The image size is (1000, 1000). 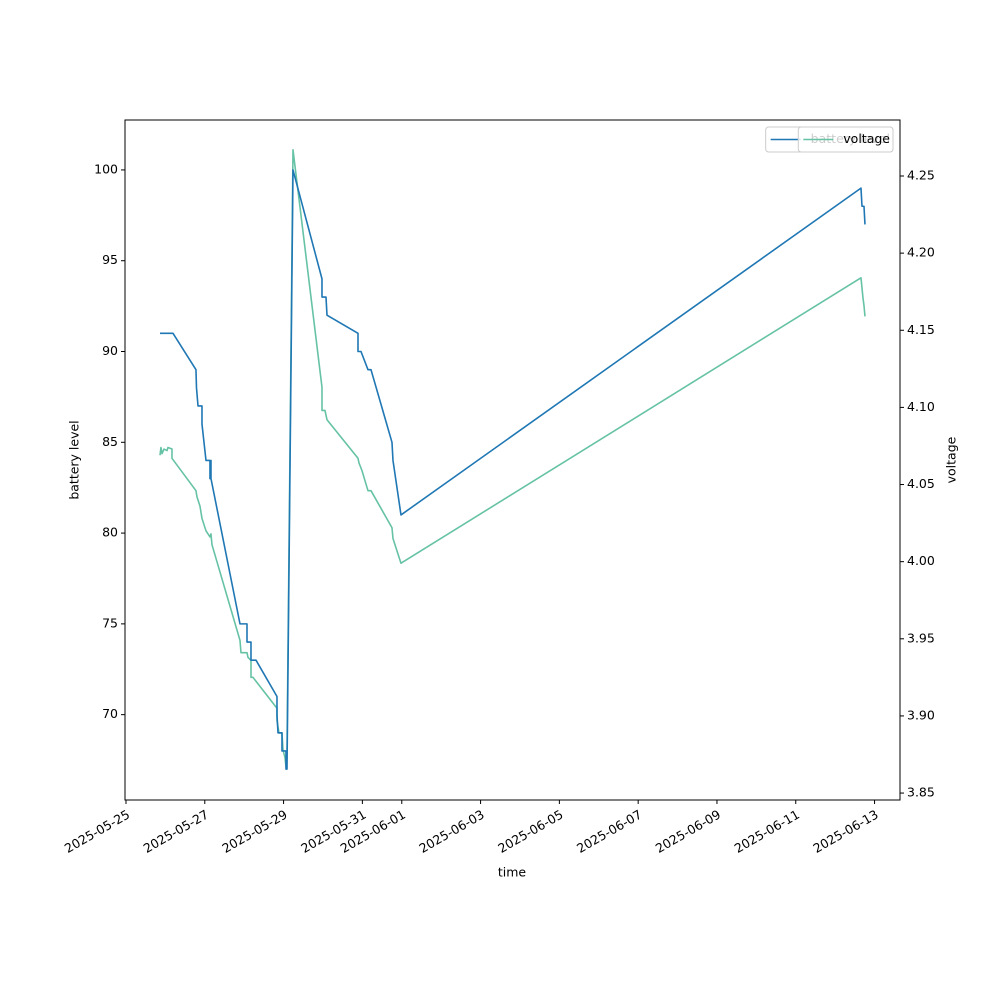 I want to click on y-tick-label: 70, so click(x=110, y=713).